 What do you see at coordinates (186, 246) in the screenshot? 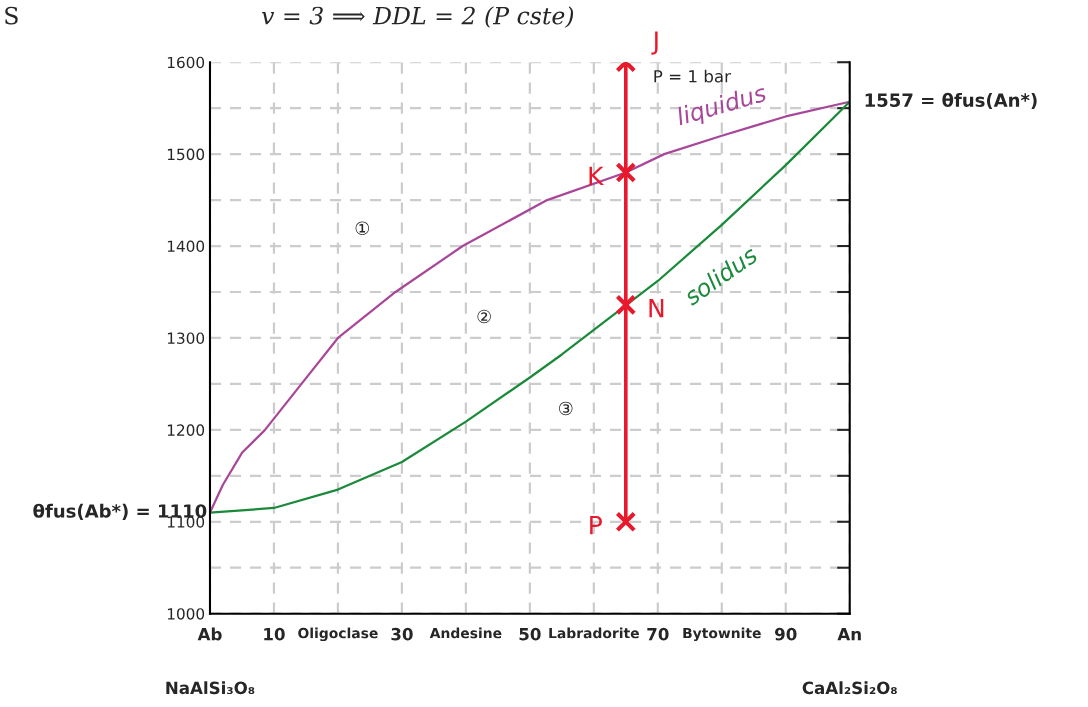
I see `y-tick-label: 1400` at bounding box center [186, 246].